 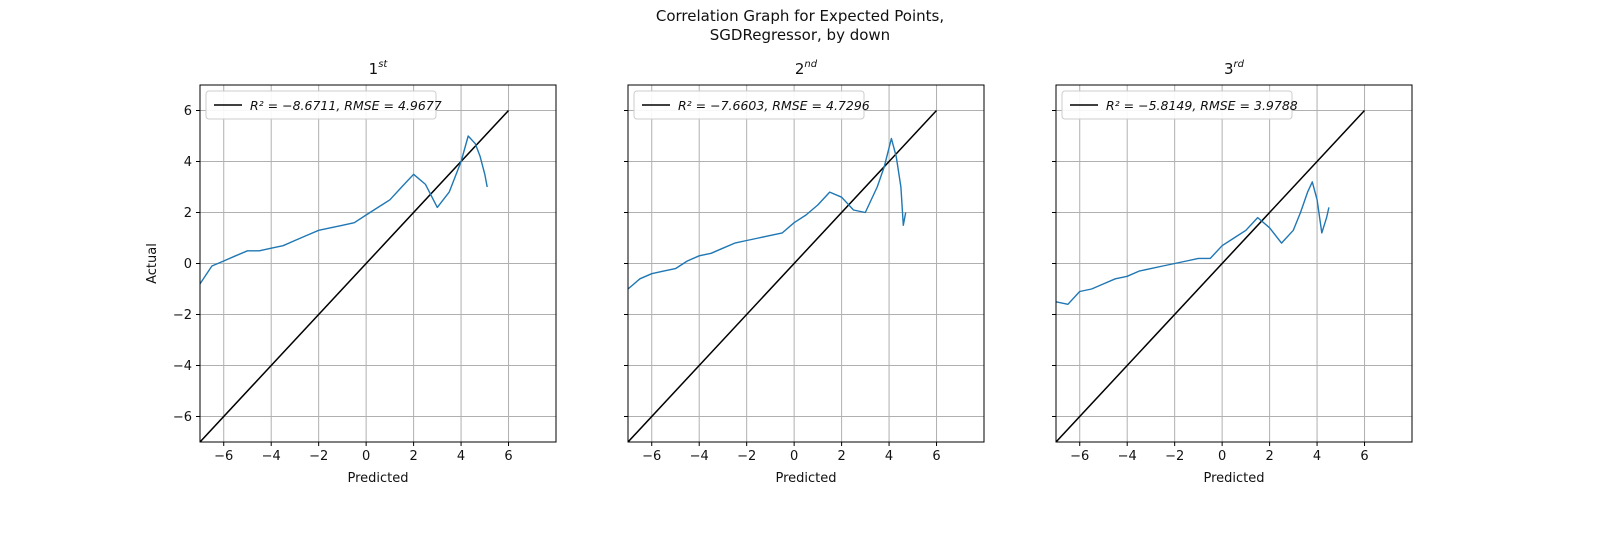 I want to click on subplot-title-number: 1, so click(x=374, y=69).